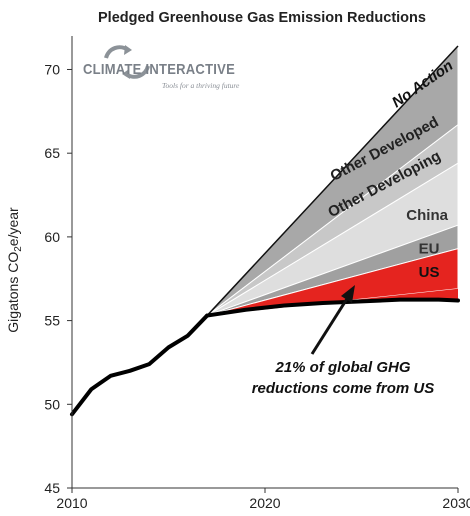  I want to click on y-tick-label-55: 55, so click(52, 321).